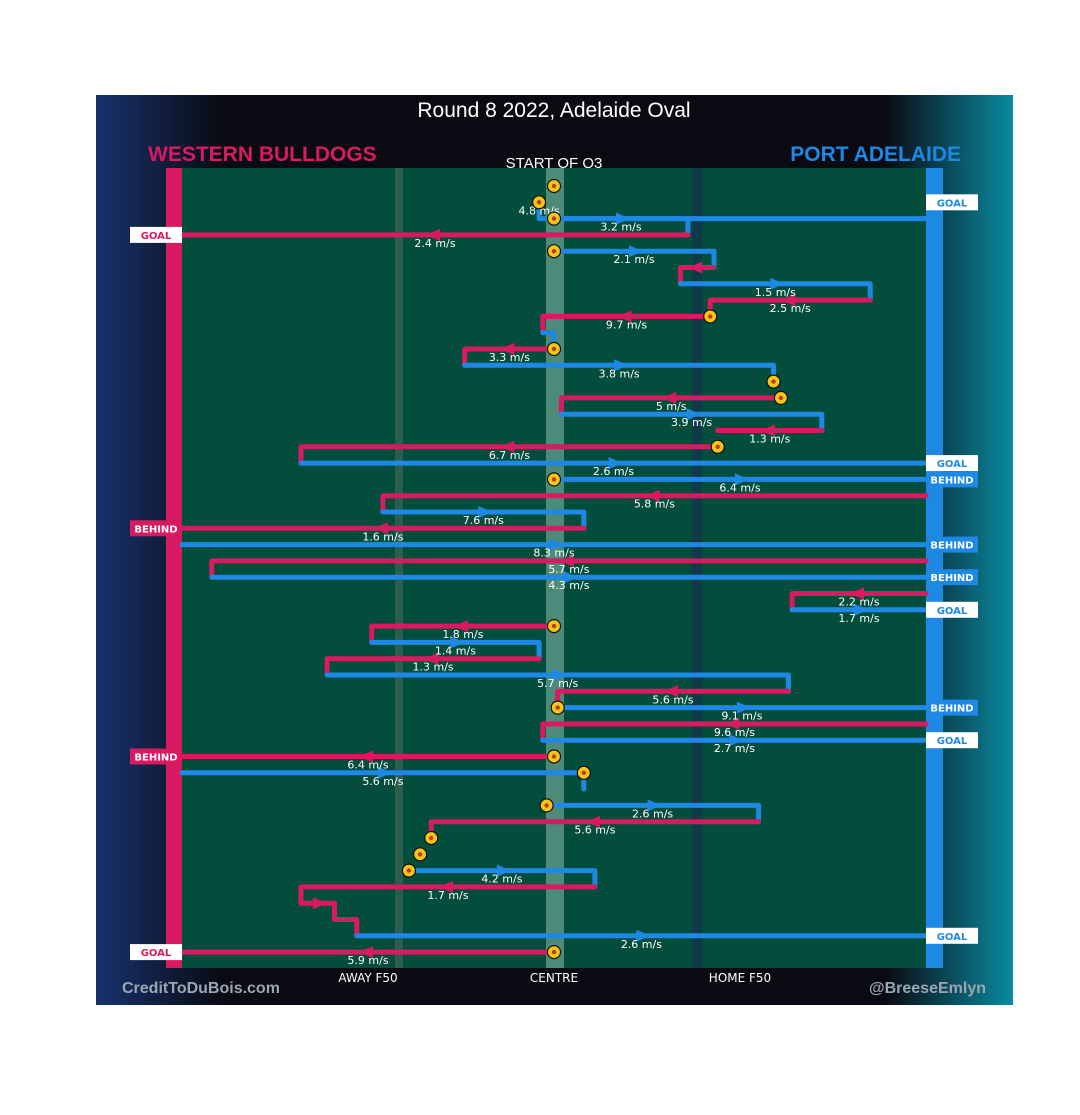 This screenshot has width=1080, height=1115. I want to click on speed-label: 2.1 m/s, so click(633, 259).